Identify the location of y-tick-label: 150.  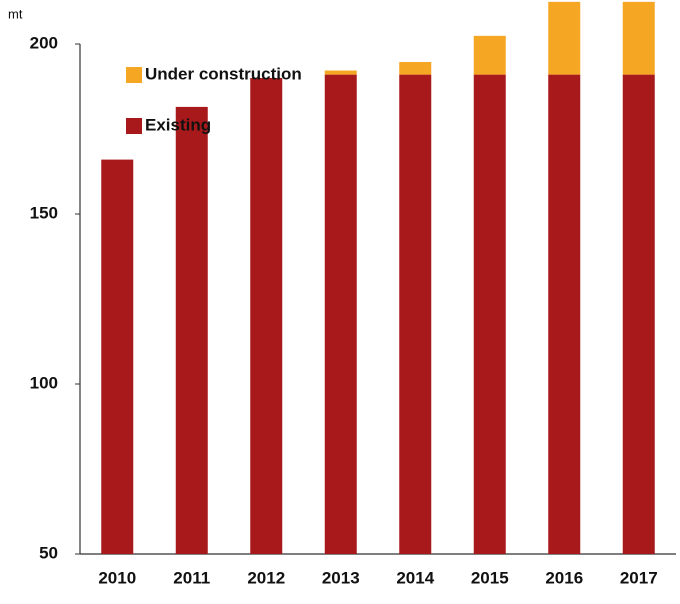
(44, 212).